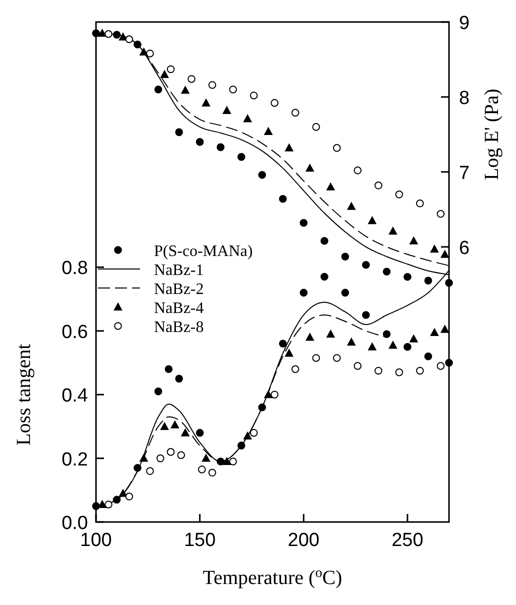 The width and height of the screenshot is (516, 605). I want to click on y-tick-label: 0.2, so click(75, 459).